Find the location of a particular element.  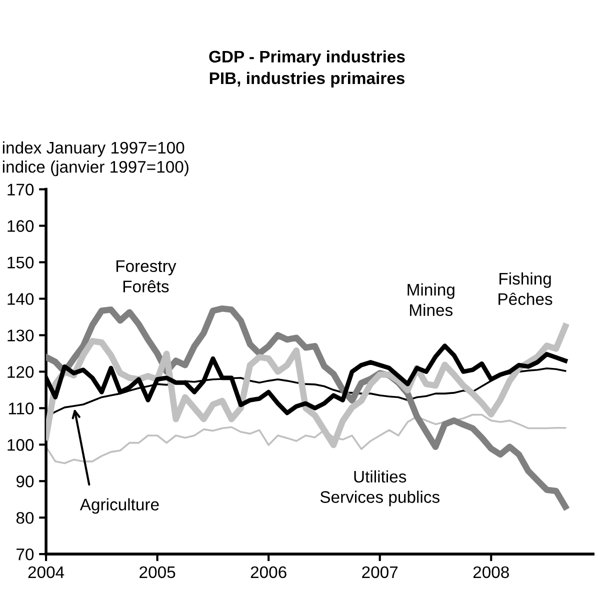

y-tick-label: 110 is located at coordinates (21, 408).